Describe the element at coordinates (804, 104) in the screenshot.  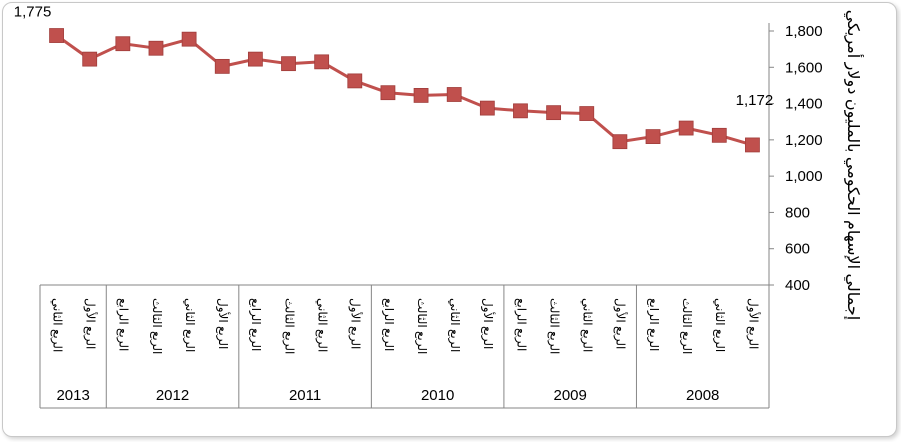
I see `y-tick-label: 1,400` at that location.